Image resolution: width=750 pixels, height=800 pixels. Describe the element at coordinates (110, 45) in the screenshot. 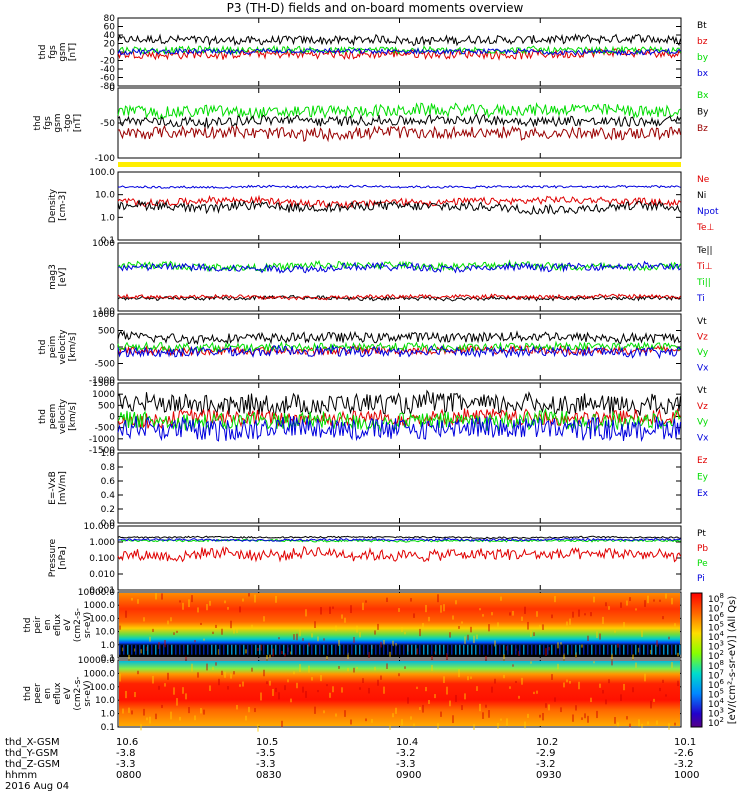

I see `ytick-label-fgs-3: 20` at that location.